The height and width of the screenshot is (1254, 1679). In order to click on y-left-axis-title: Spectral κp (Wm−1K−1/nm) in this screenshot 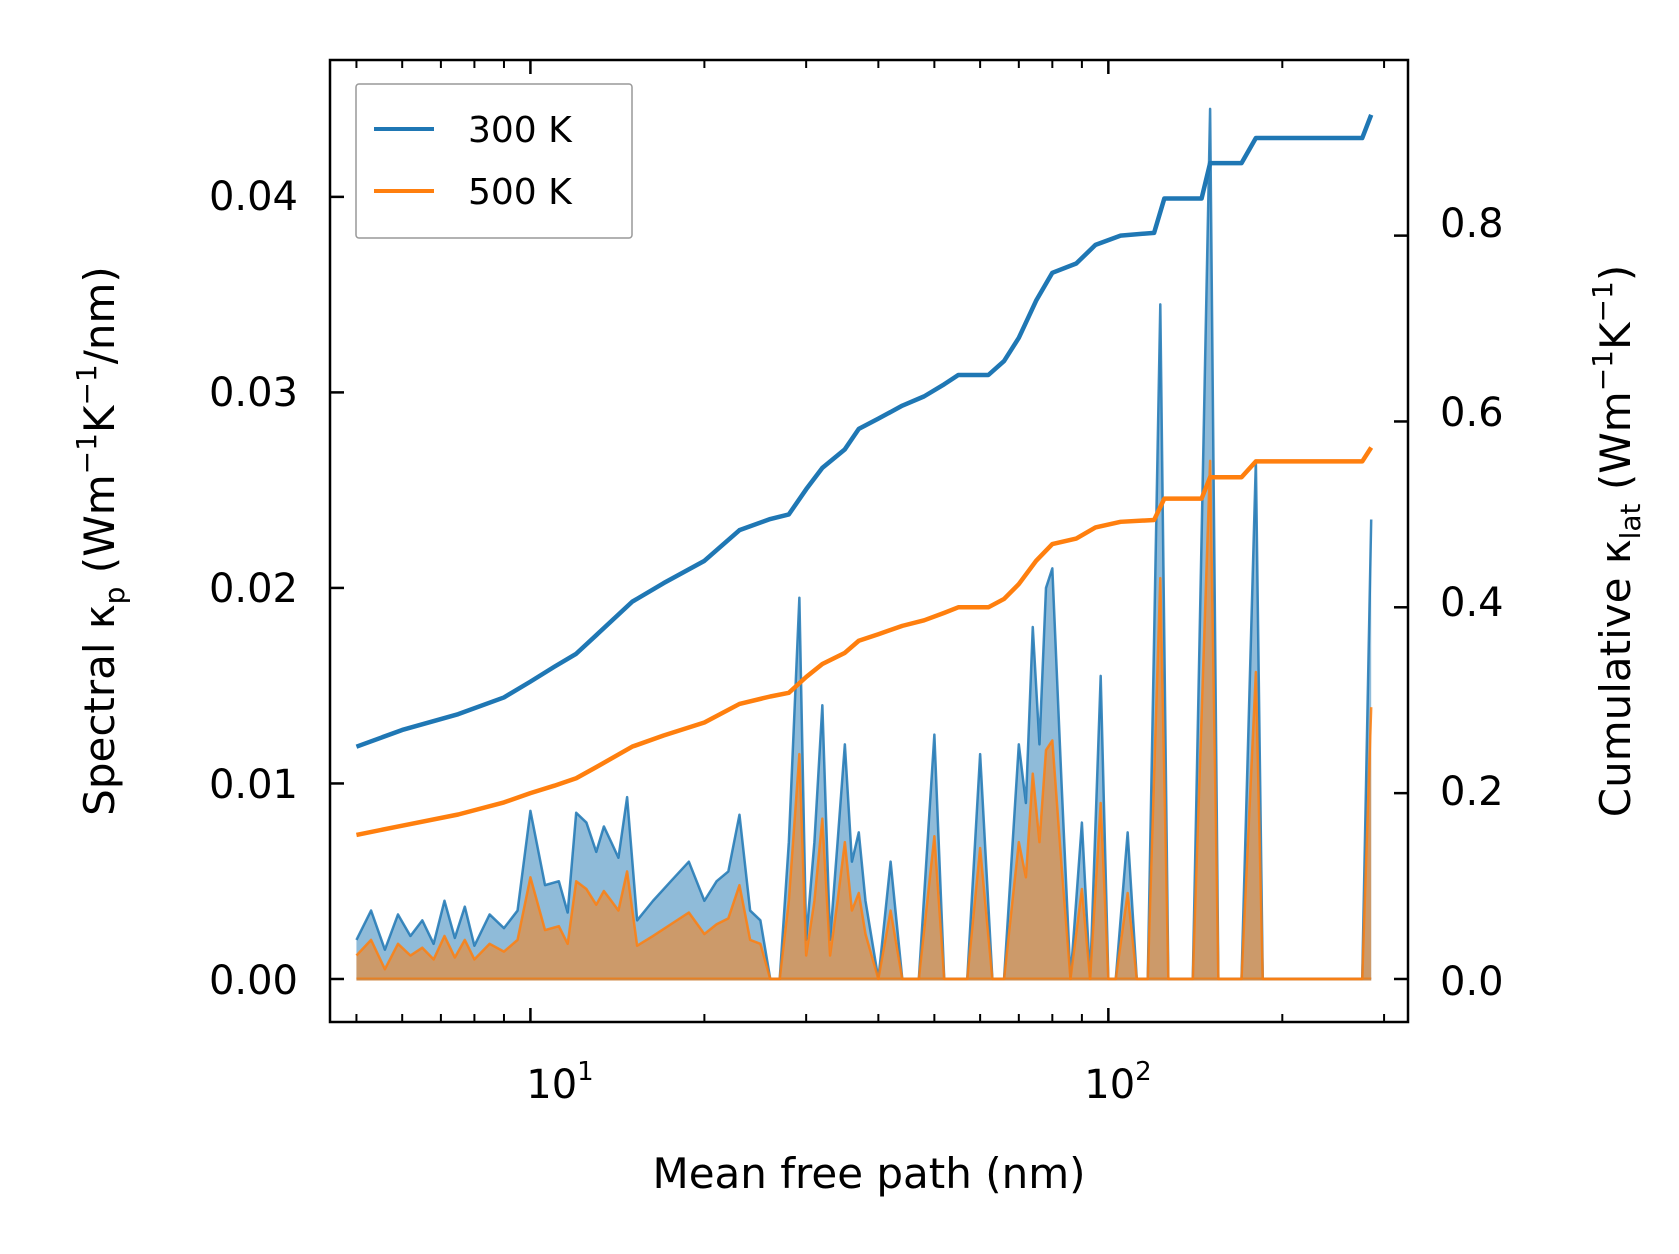, I will do `click(100, 541)`.